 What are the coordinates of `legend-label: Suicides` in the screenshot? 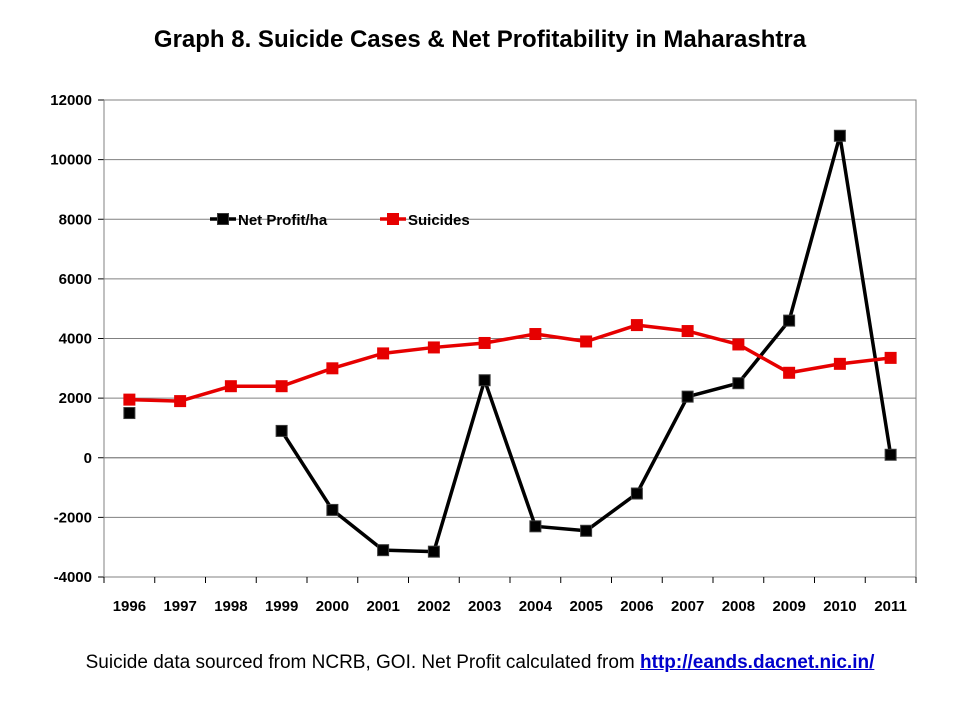 It's located at (439, 220).